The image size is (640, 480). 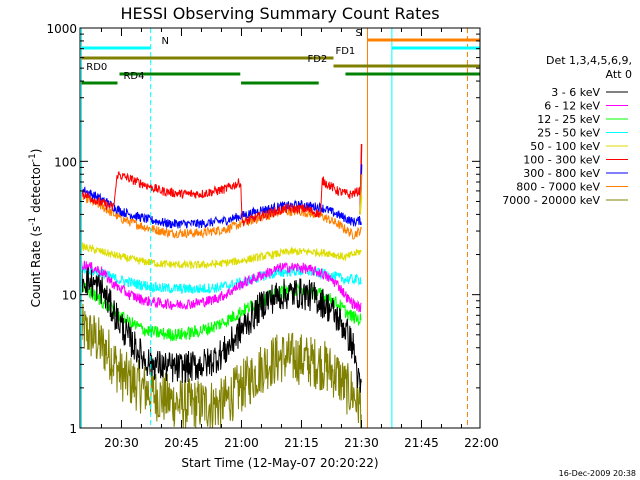 What do you see at coordinates (279, 463) in the screenshot?
I see `x-axis-label: Start Time (12-May-07 20:20:22)` at bounding box center [279, 463].